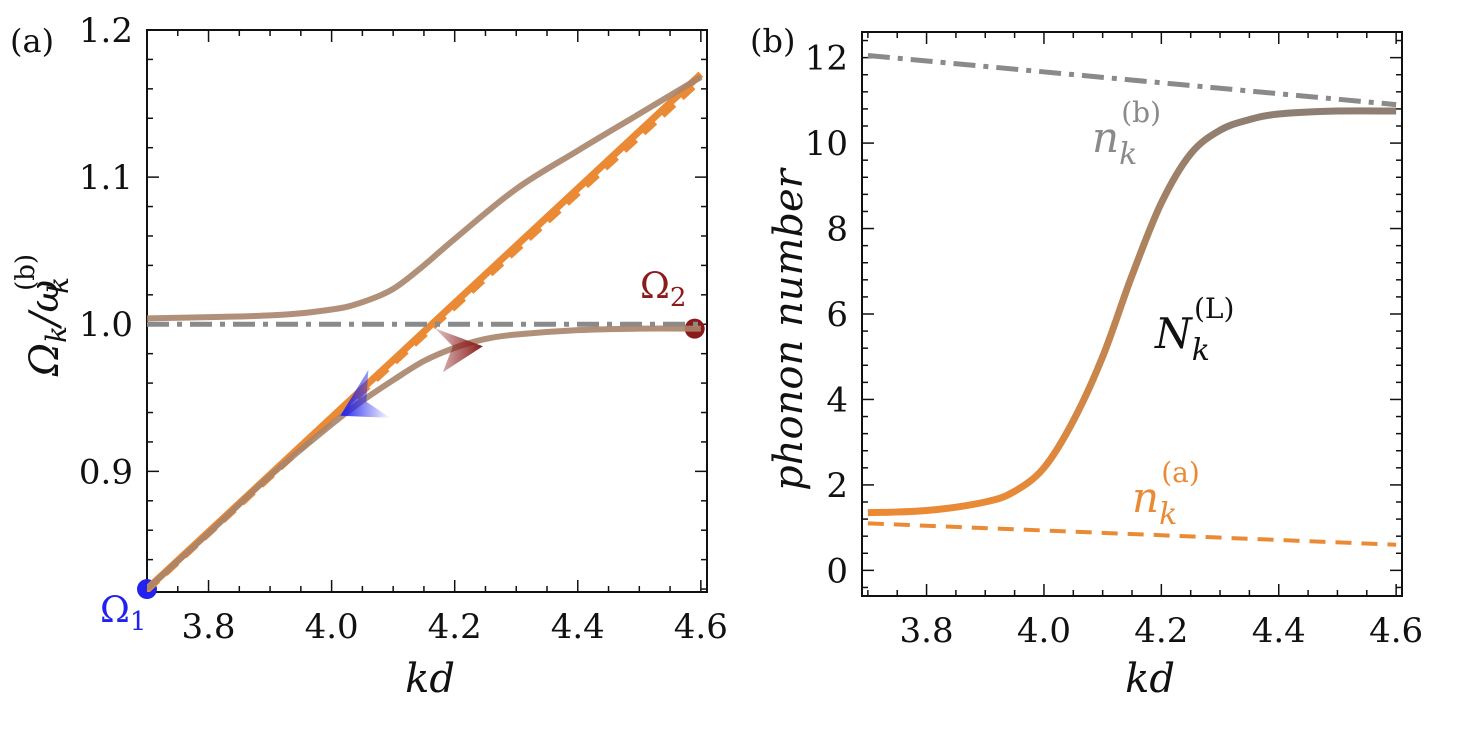  I want to click on omega1-sub: 1, so click(138, 622).